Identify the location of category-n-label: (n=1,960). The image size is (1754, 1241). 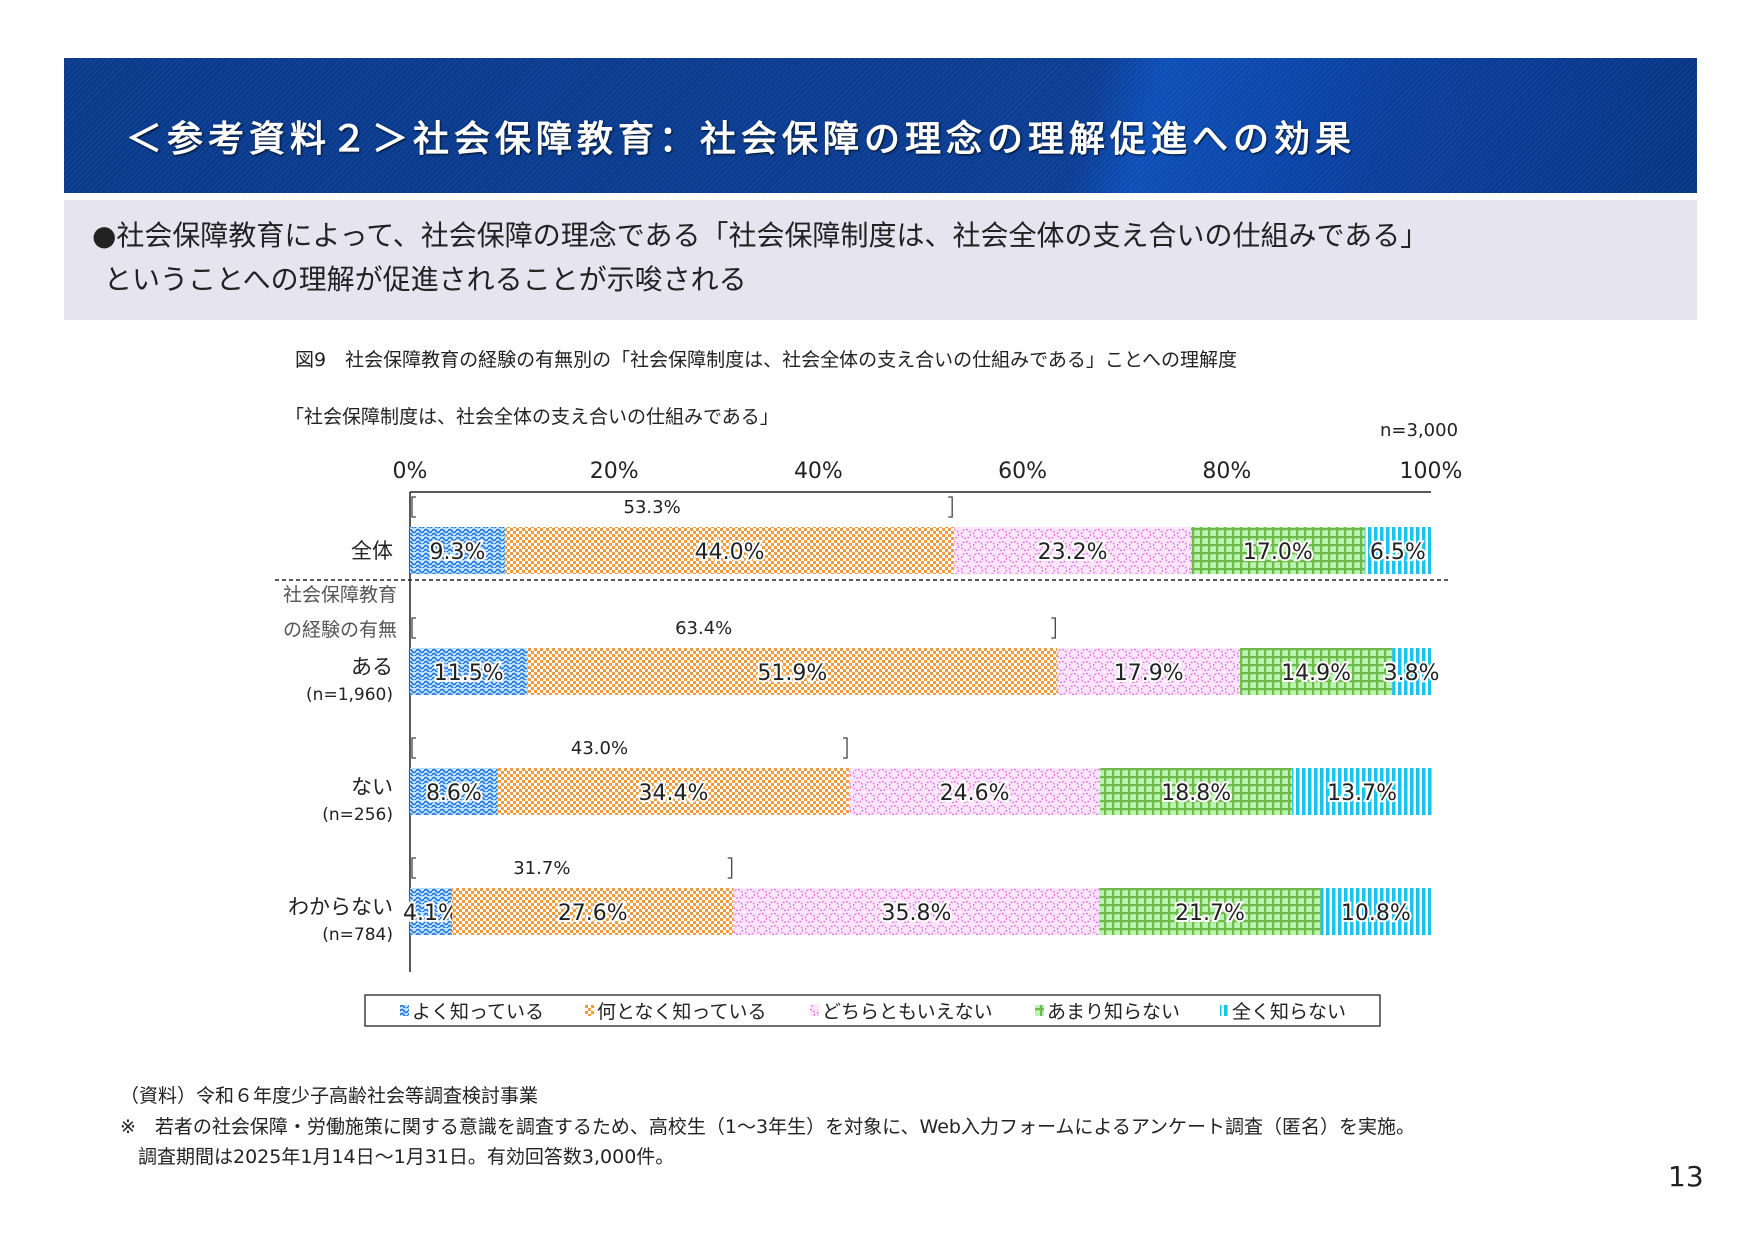
(349, 695).